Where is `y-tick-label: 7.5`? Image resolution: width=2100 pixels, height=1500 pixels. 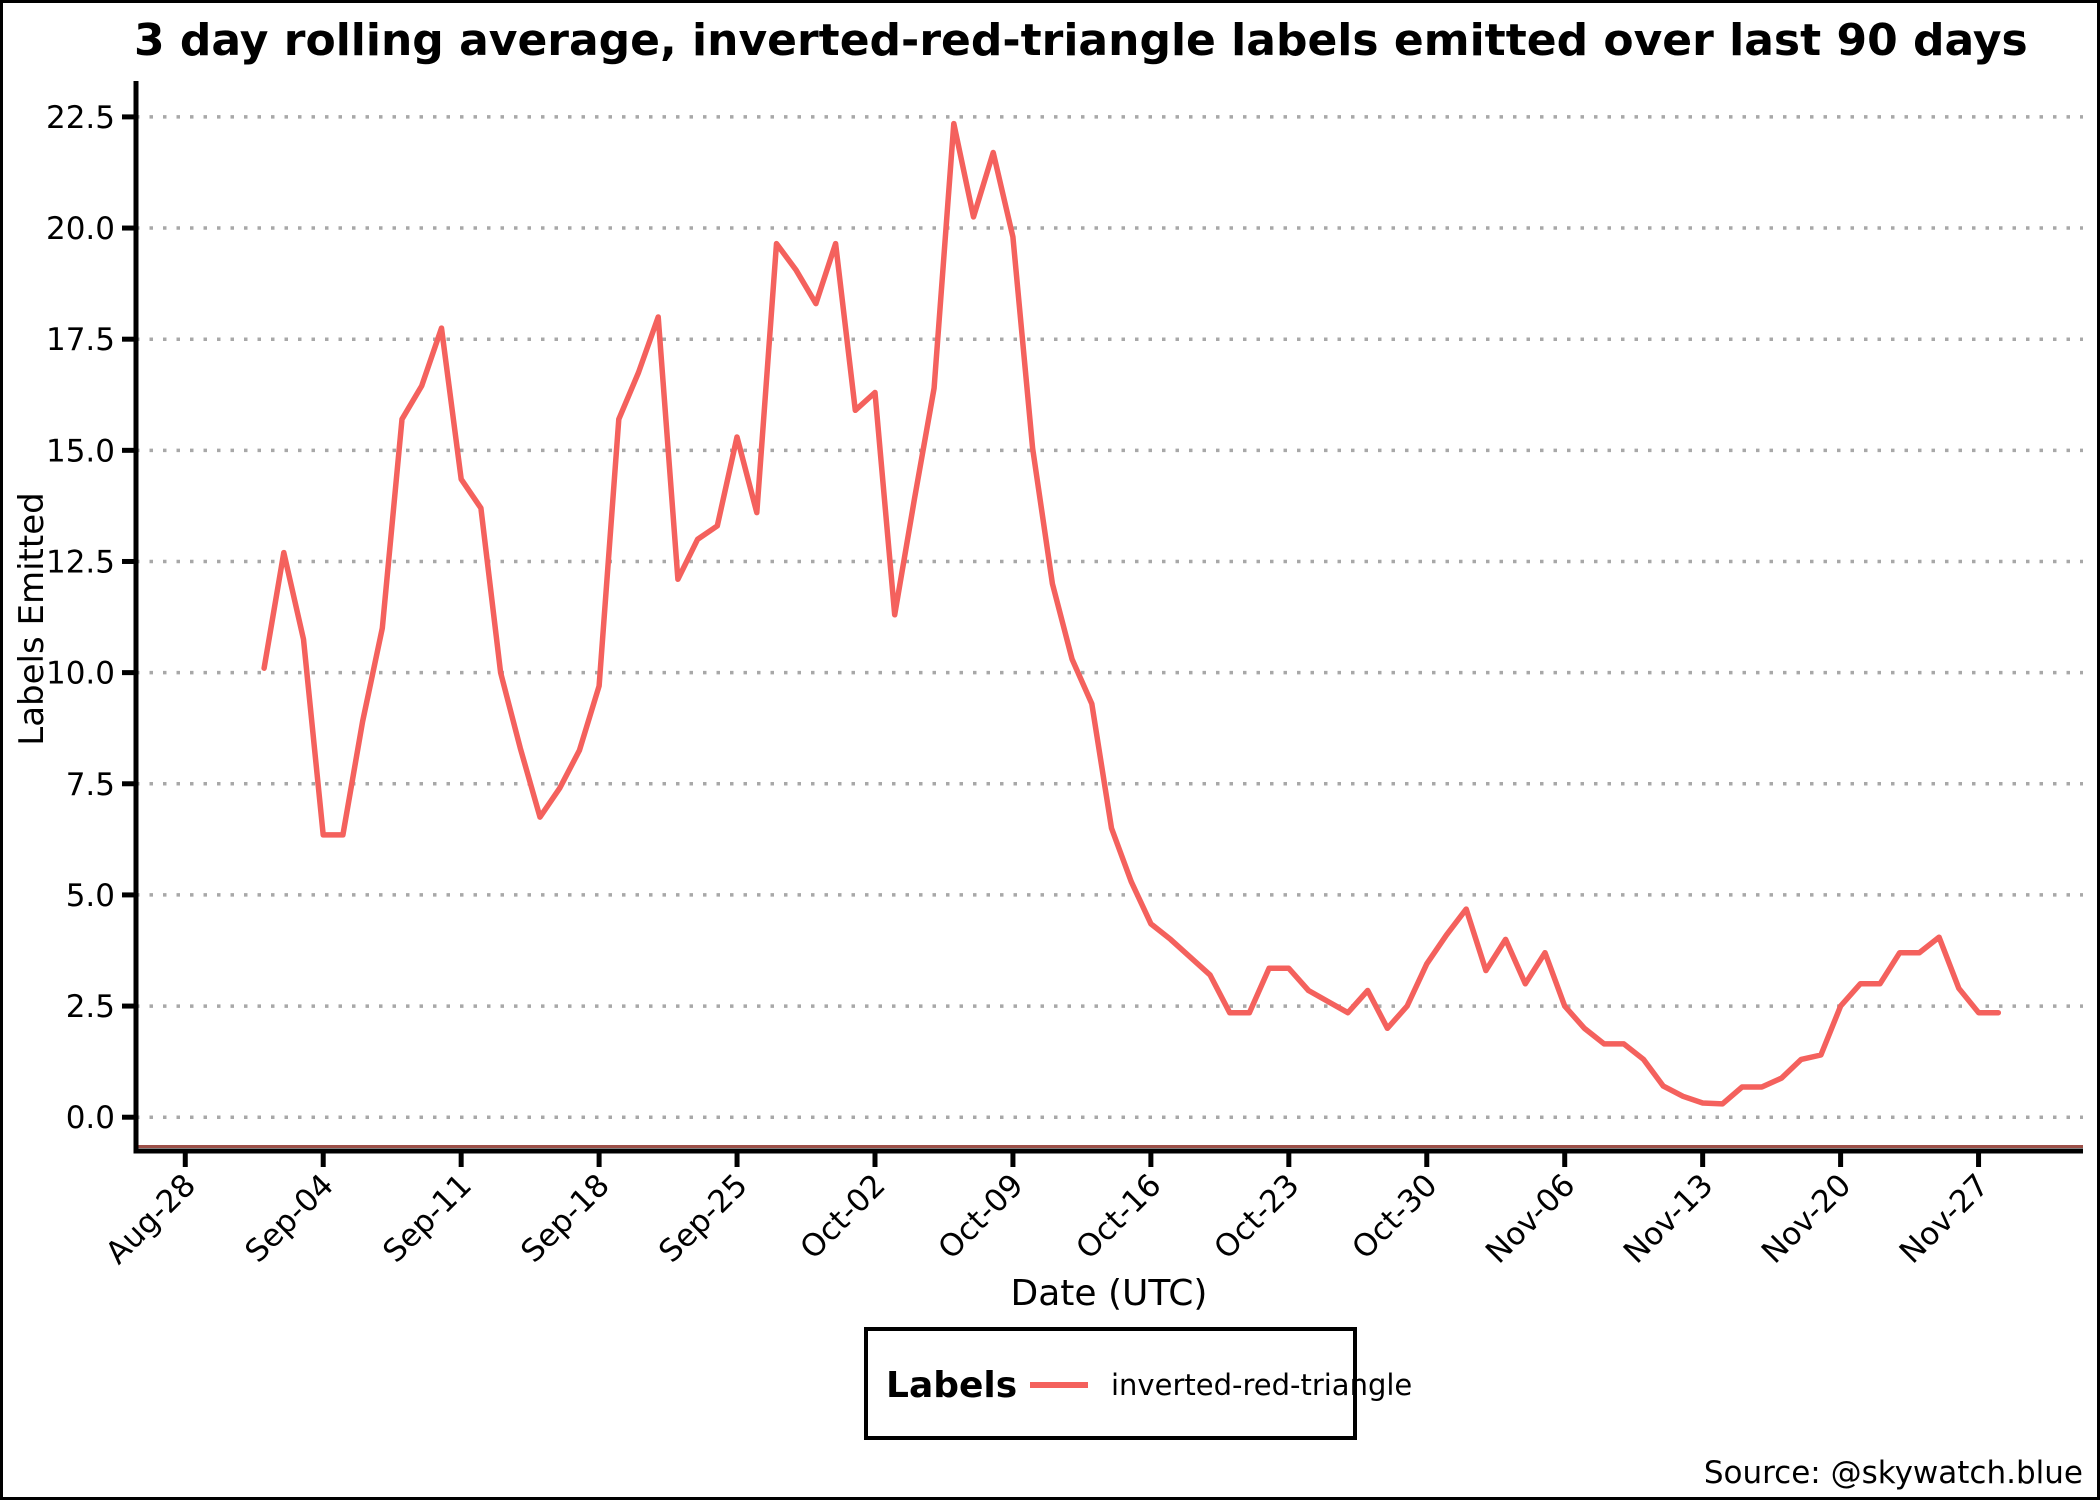 y-tick-label: 7.5 is located at coordinates (90, 785).